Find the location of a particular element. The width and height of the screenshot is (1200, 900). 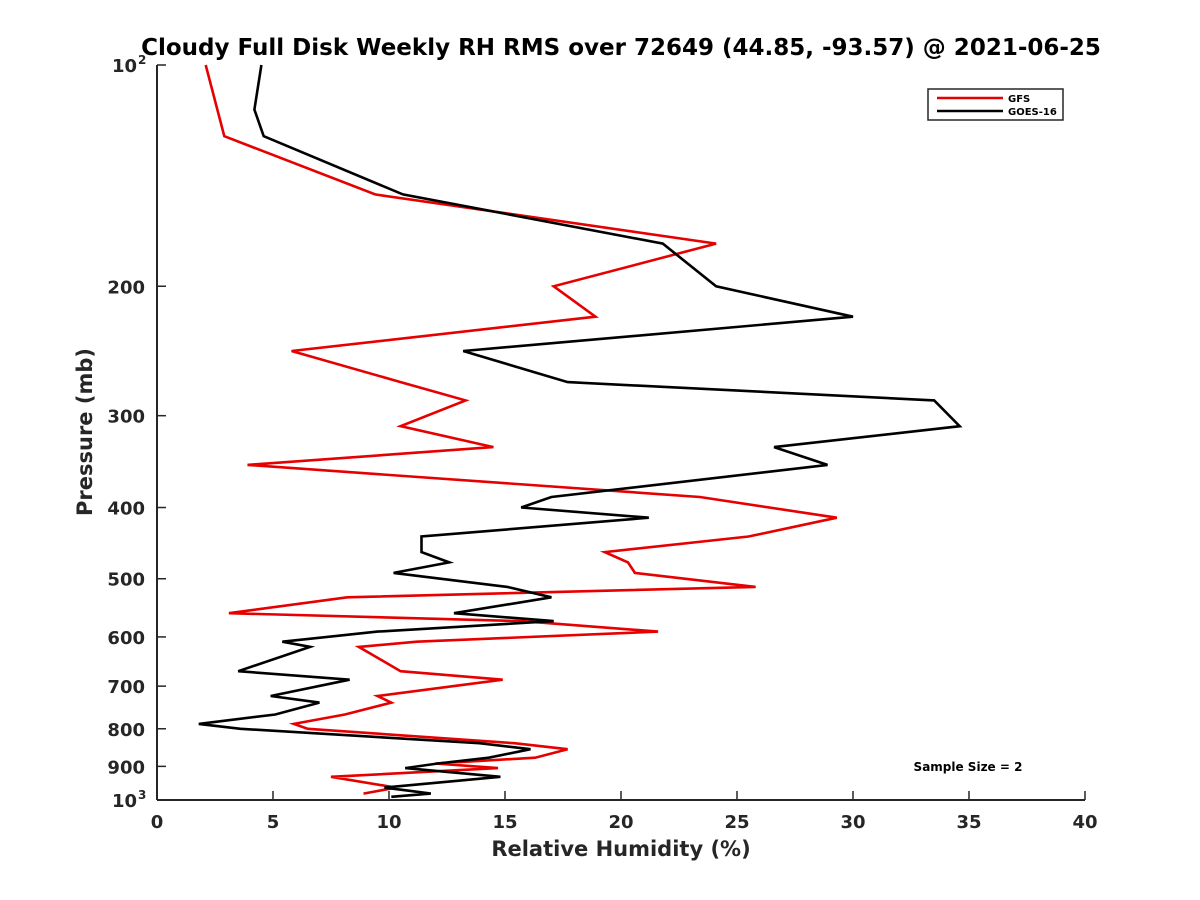

legend-label-goes-16: GOES-16 is located at coordinates (1032, 112).